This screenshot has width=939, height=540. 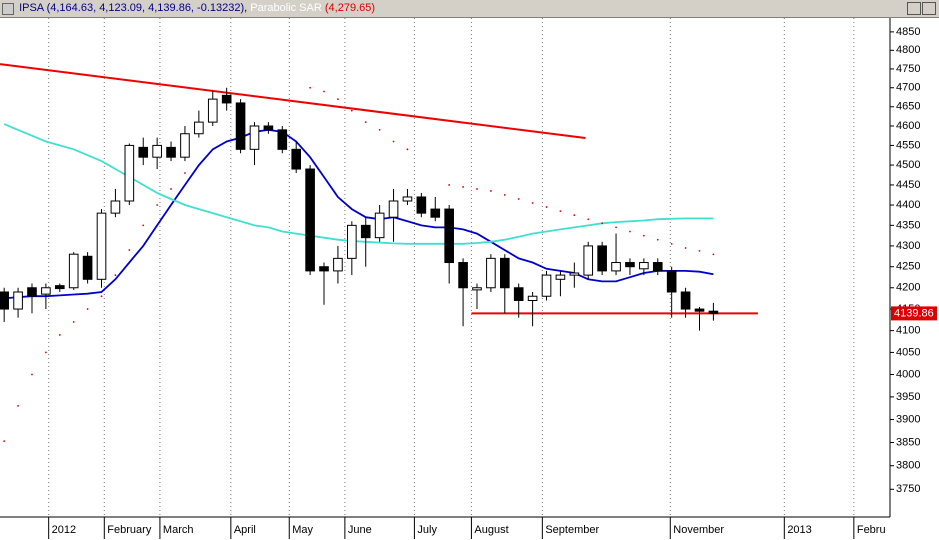 What do you see at coordinates (427, 530) in the screenshot?
I see `x-tick-label: July` at bounding box center [427, 530].